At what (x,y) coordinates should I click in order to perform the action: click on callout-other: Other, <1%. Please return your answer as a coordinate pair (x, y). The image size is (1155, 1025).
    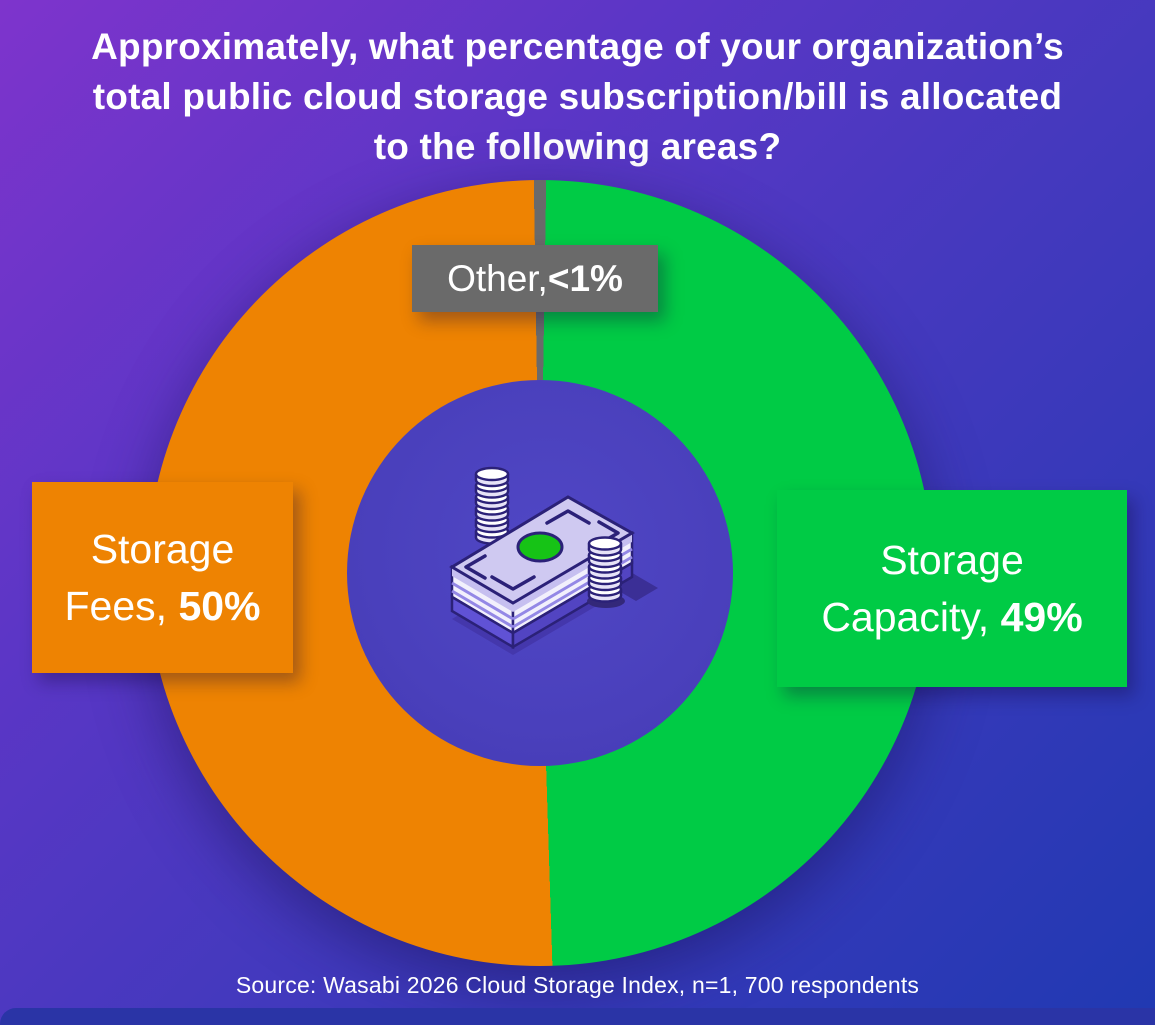
    Looking at the image, I should click on (535, 278).